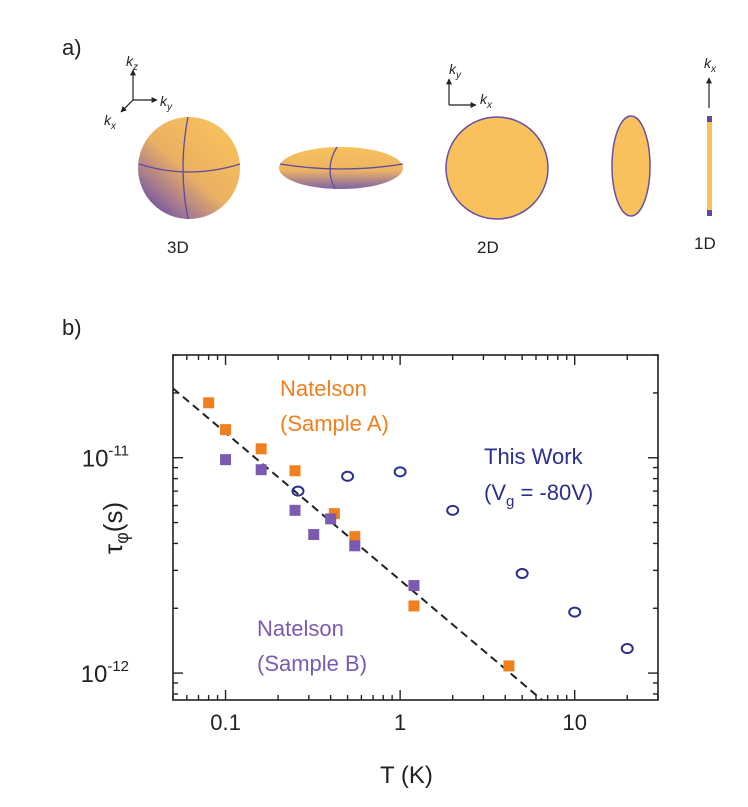  I want to click on y-tick-label: 10-12, so click(105, 673).